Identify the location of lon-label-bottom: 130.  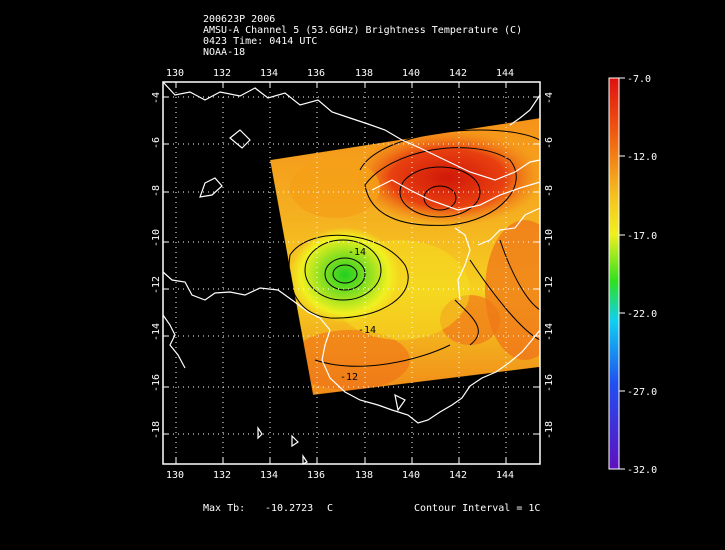
(175, 475).